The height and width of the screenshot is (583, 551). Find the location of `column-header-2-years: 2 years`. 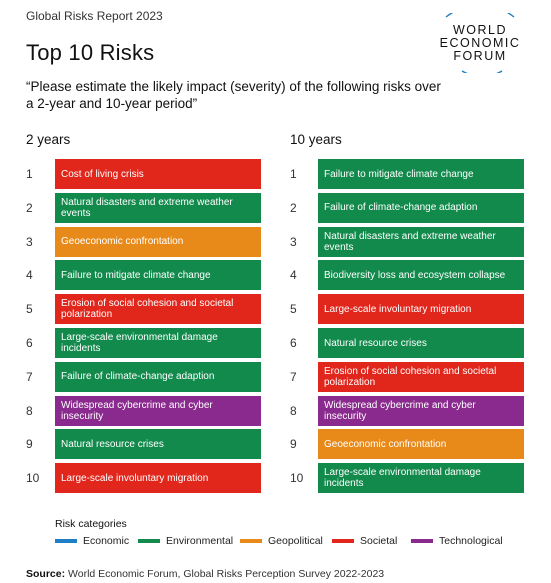

column-header-2-years: 2 years is located at coordinates (48, 139).